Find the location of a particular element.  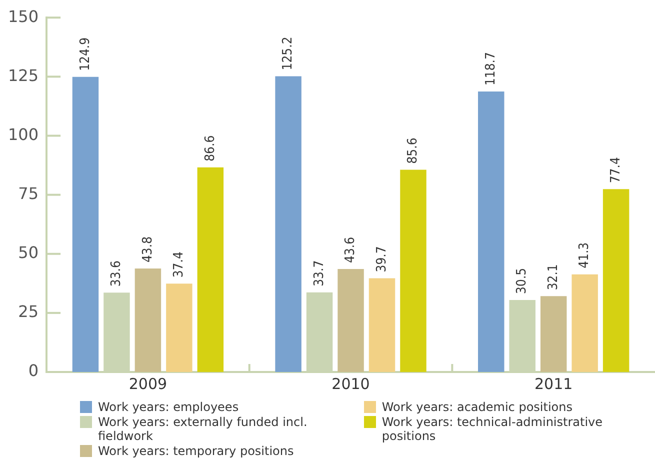

y-tick-label: 75 is located at coordinates (28, 193).